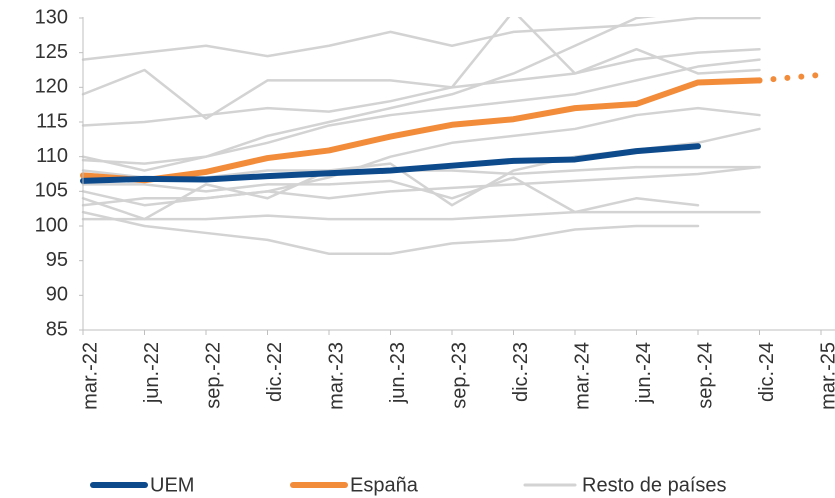 Image resolution: width=835 pixels, height=498 pixels. Describe the element at coordinates (654, 485) in the screenshot. I see `legend-label: Resto de países` at that location.